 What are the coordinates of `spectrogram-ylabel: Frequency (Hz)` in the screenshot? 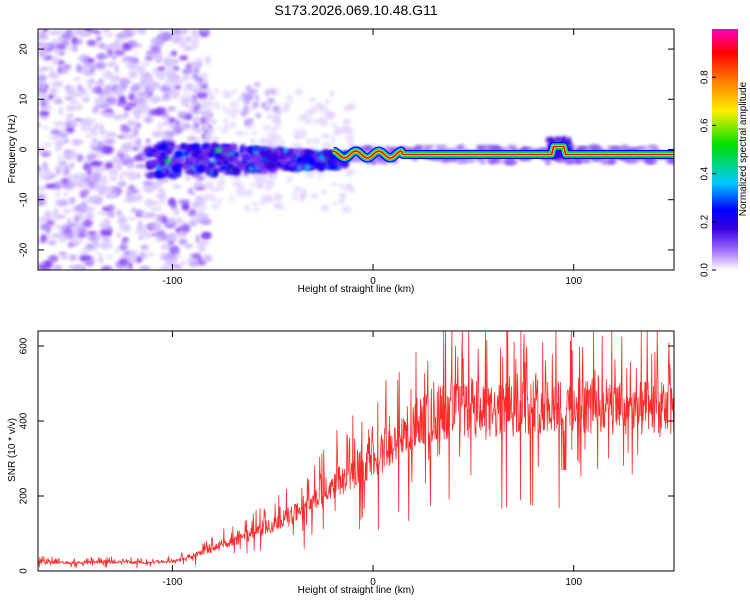 It's located at (12, 149).